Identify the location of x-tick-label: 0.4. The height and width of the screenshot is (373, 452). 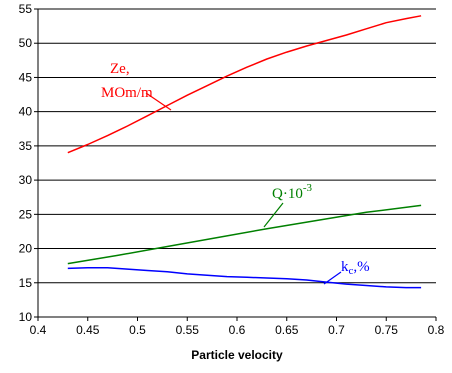
(38, 330).